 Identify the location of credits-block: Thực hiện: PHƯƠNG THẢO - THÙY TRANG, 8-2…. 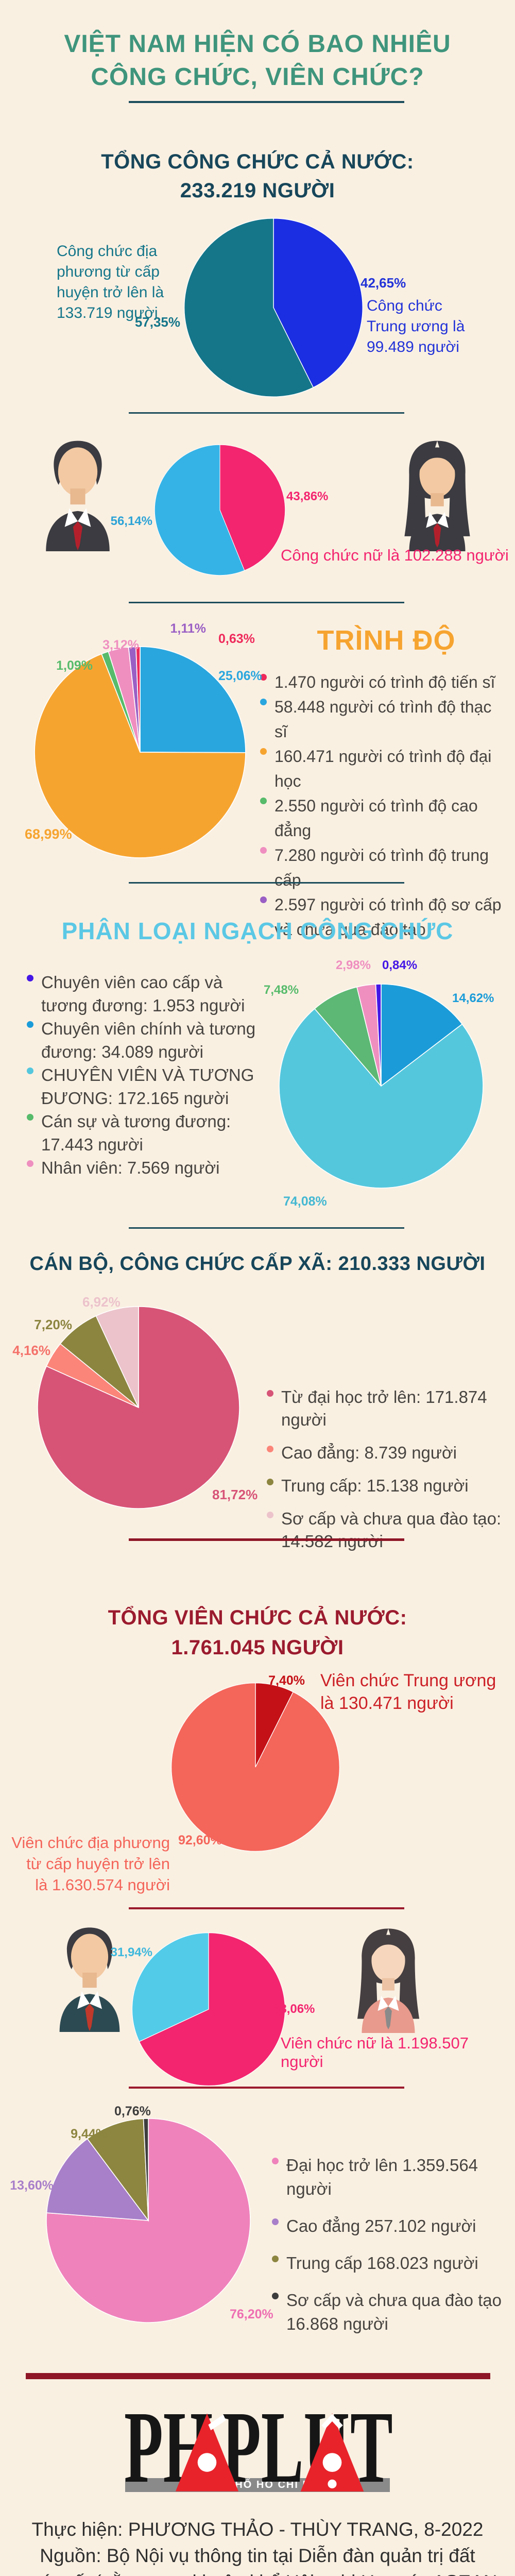
(257, 2546).